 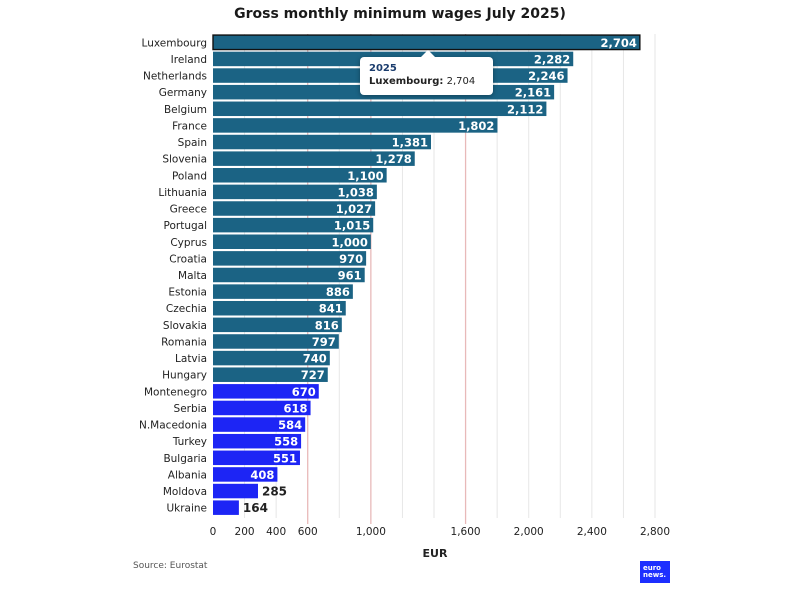 What do you see at coordinates (185, 326) in the screenshot?
I see `category-label: Slovakia` at bounding box center [185, 326].